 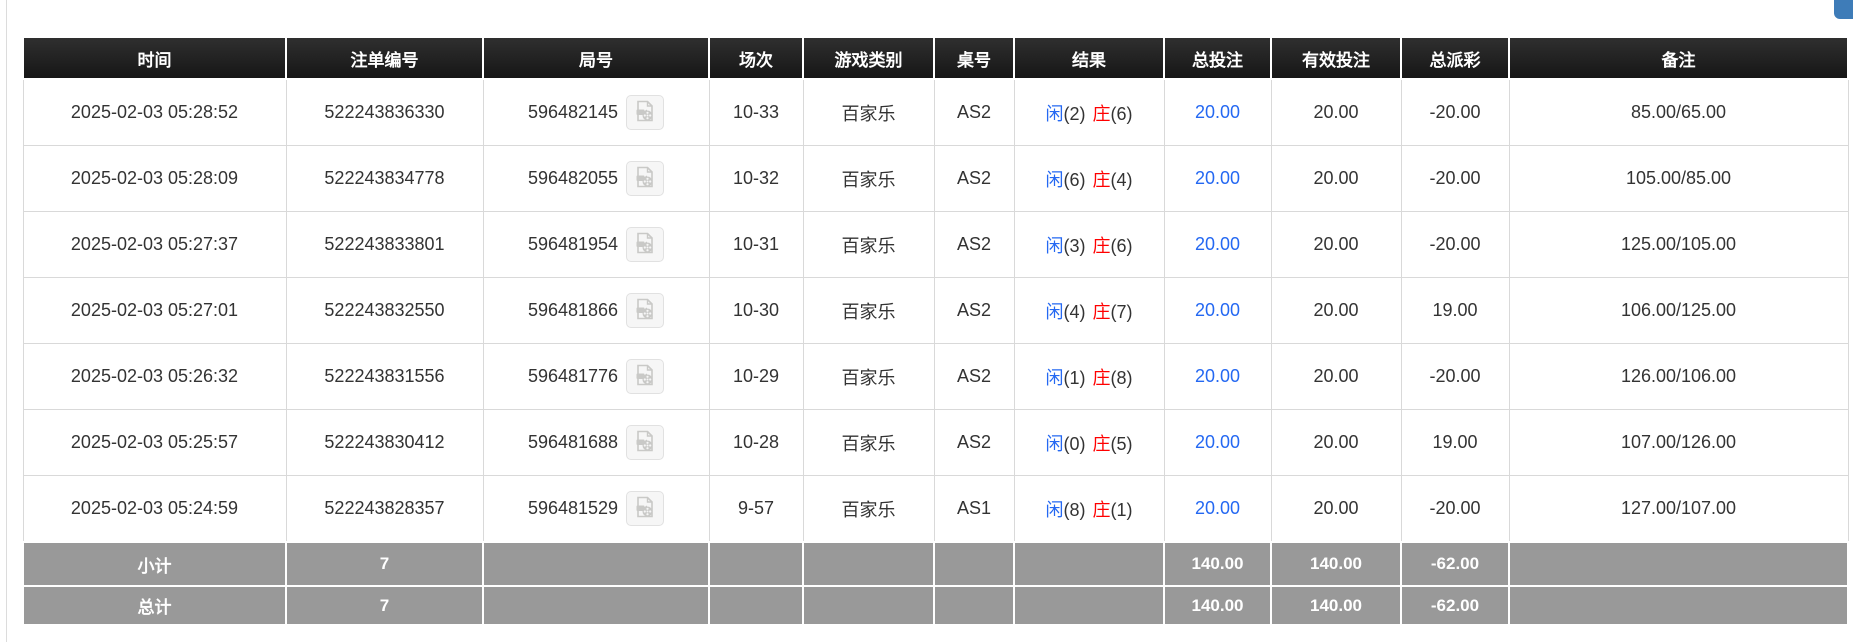 I want to click on column-header-valid-bet: 有效投注, so click(x=1336, y=58).